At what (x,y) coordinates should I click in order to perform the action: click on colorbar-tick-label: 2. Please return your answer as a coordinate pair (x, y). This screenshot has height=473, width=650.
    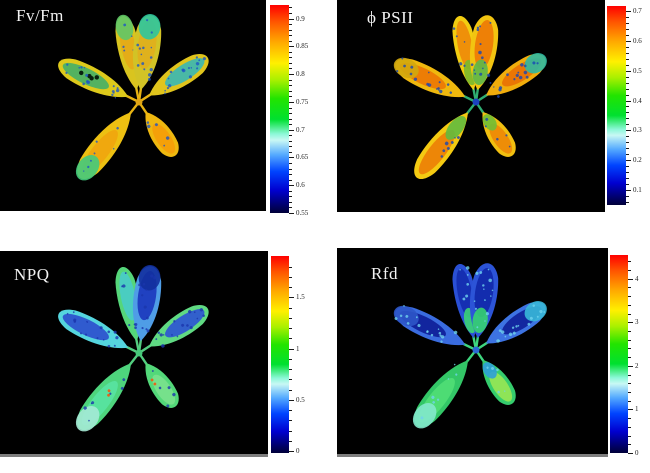
    Looking at the image, I should click on (637, 365).